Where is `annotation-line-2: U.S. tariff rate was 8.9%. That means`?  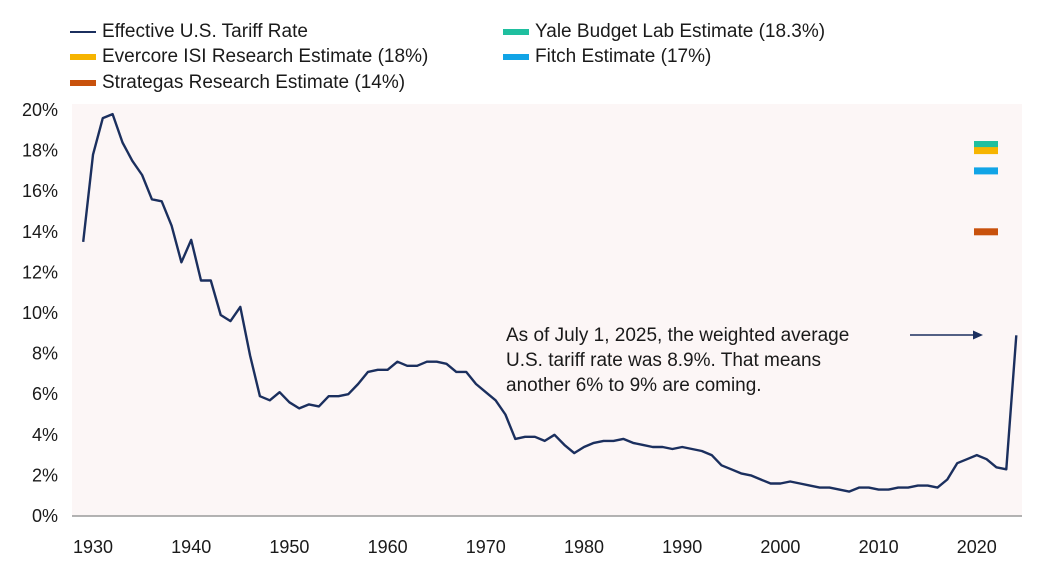 annotation-line-2: U.S. tariff rate was 8.9%. That means is located at coordinates (664, 360).